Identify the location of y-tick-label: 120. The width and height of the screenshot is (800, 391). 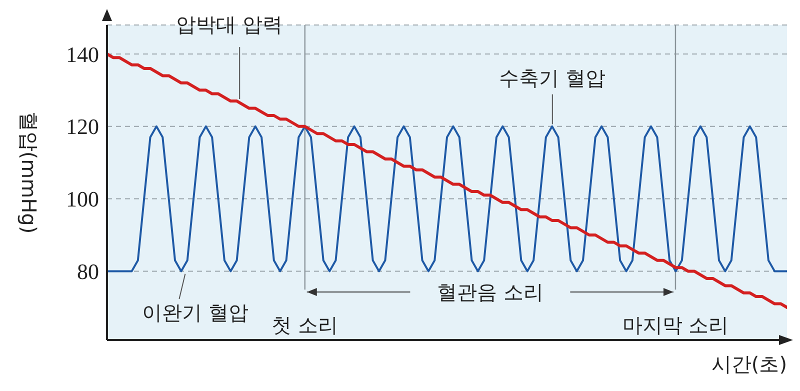
(82, 127).